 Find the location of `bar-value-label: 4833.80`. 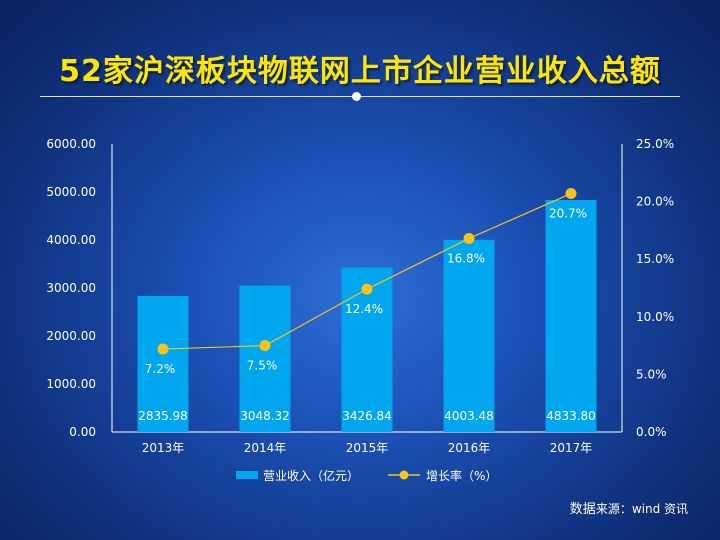

bar-value-label: 4833.80 is located at coordinates (571, 416).